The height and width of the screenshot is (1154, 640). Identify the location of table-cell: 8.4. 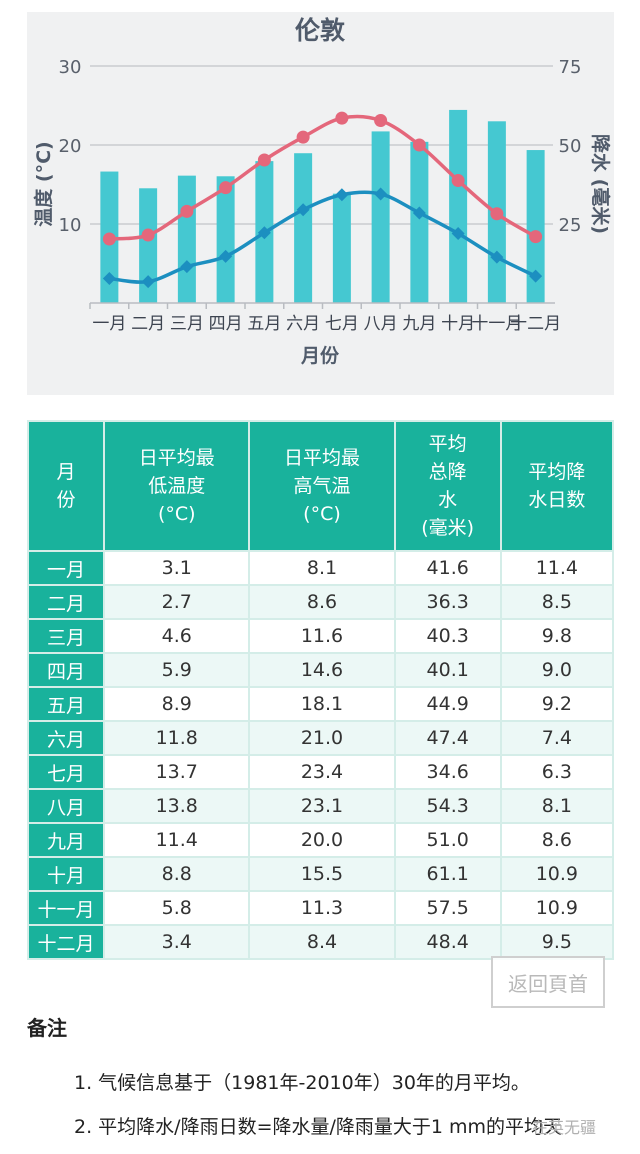
(322, 942).